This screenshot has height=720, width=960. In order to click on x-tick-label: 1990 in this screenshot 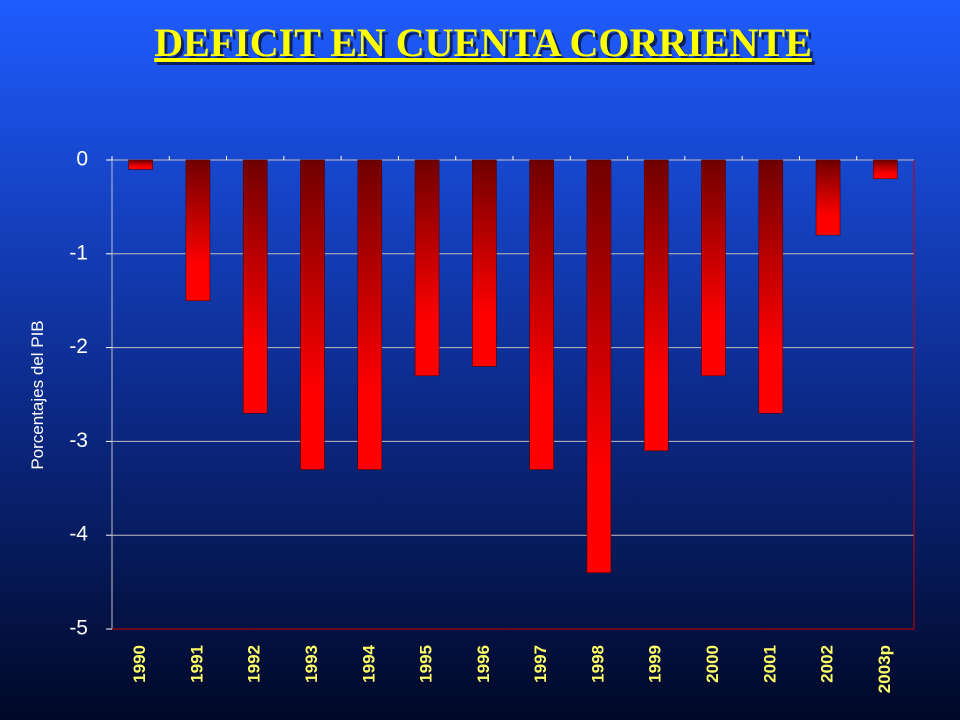, I will do `click(139, 664)`.